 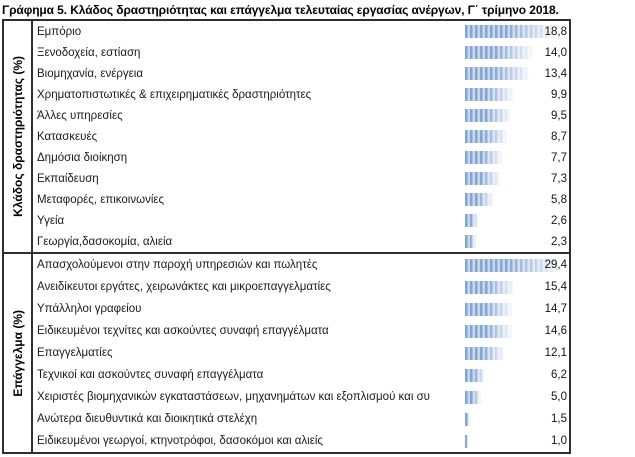 I want to click on bar-zone: 15,4, so click(x=517, y=287).